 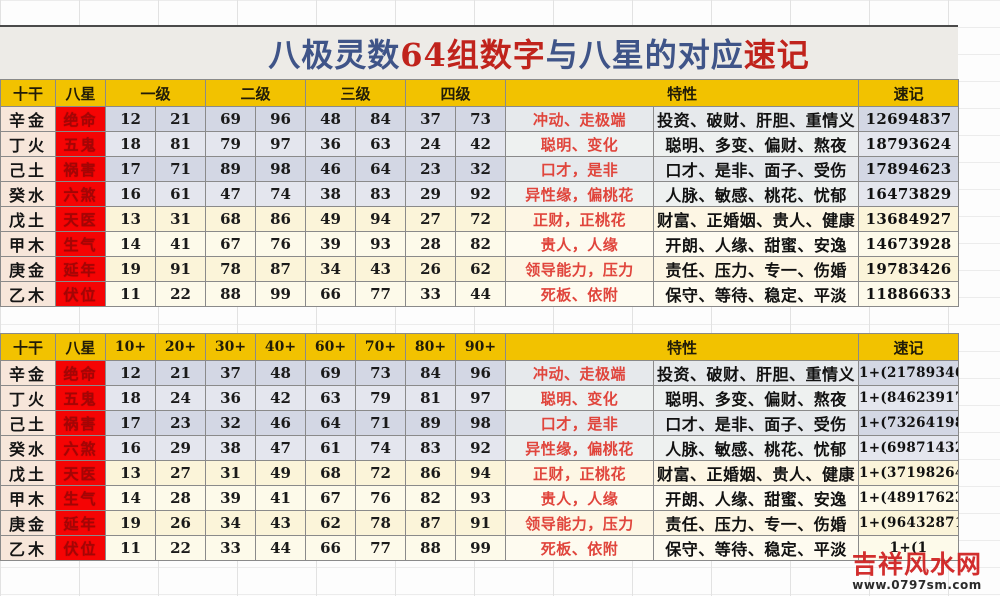 What do you see at coordinates (380, 398) in the screenshot?
I see `cell-number: 79` at bounding box center [380, 398].